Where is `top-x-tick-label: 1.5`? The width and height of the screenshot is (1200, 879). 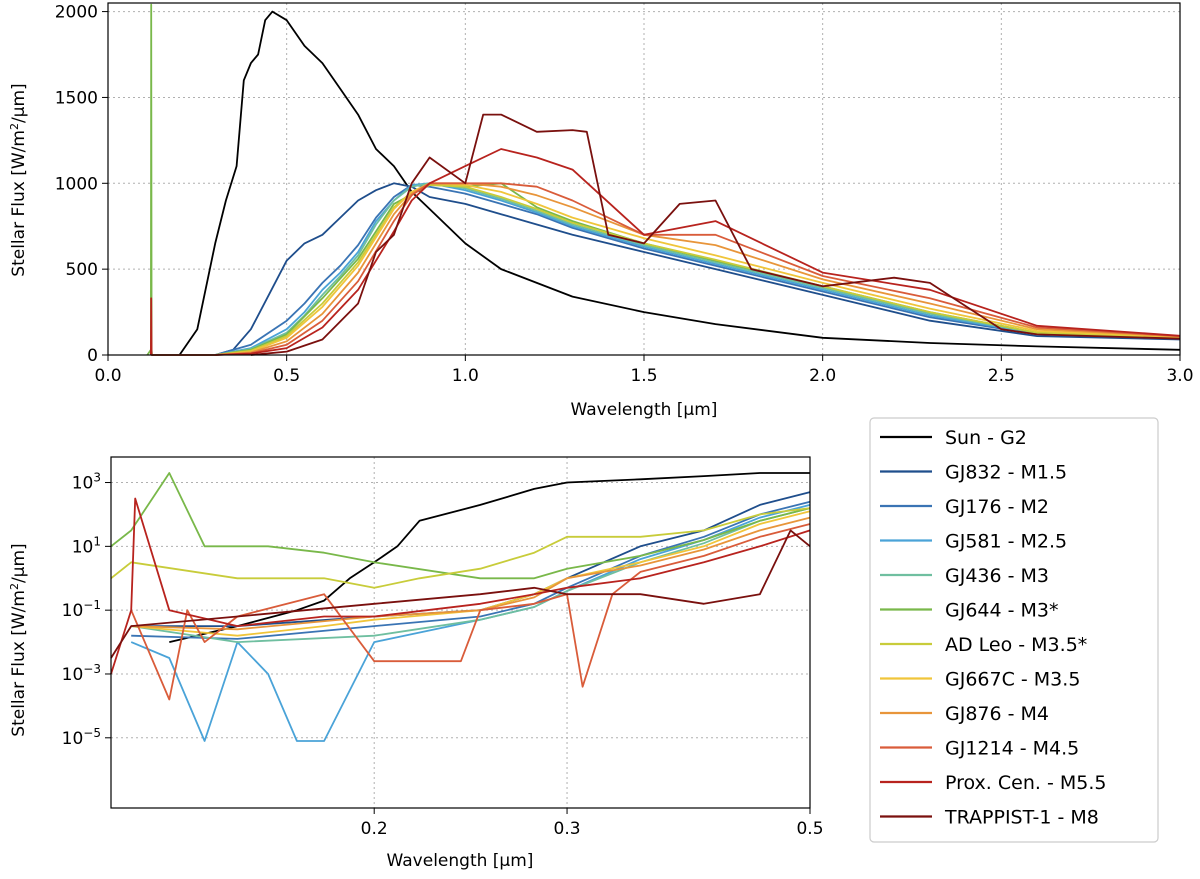 top-x-tick-label: 1.5 is located at coordinates (643, 376).